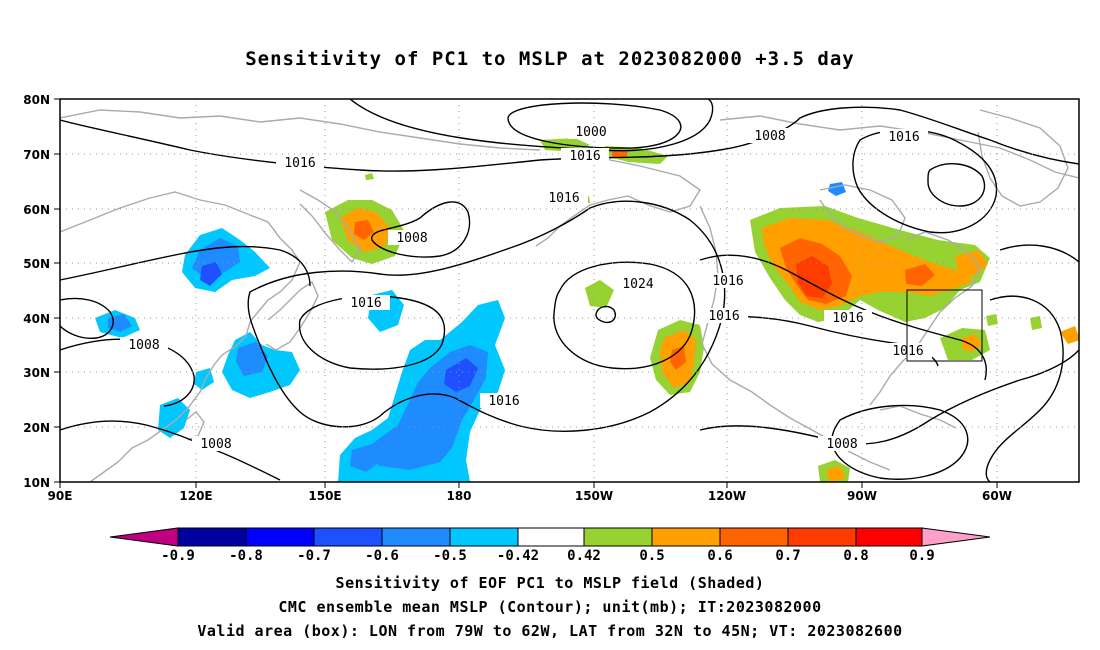 Image resolution: width=1100 pixels, height=650 pixels. Describe the element at coordinates (530, 492) in the screenshot. I see `lon-axis: 90E 120E 150E 180 150W 120W 90W 60W` at that location.